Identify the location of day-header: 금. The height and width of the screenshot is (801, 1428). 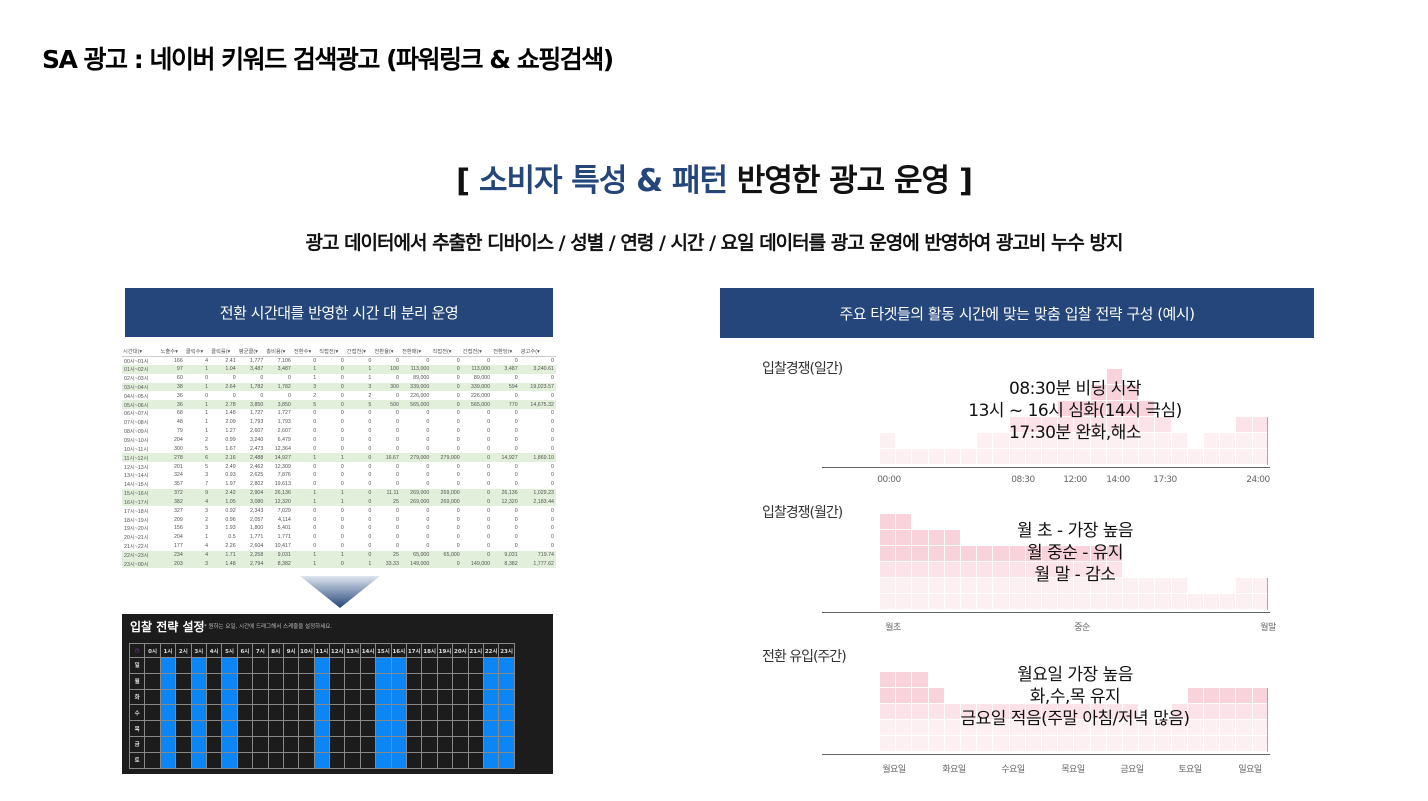
(137, 744).